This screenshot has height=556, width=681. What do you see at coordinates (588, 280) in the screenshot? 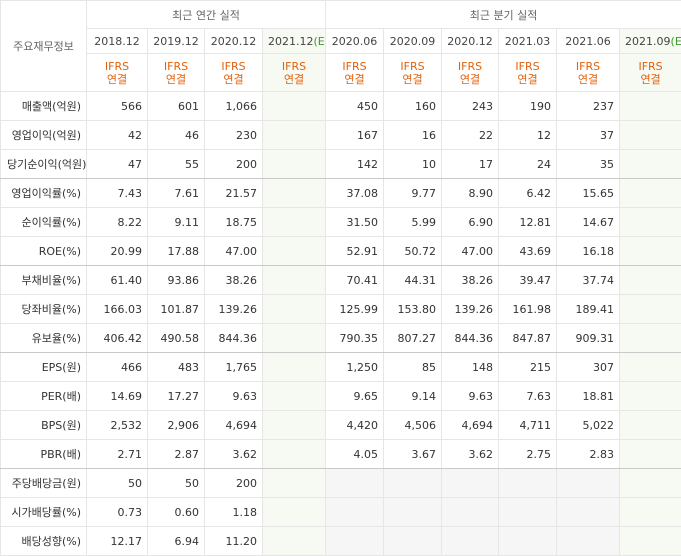
I see `value-cell: 37.74` at bounding box center [588, 280].